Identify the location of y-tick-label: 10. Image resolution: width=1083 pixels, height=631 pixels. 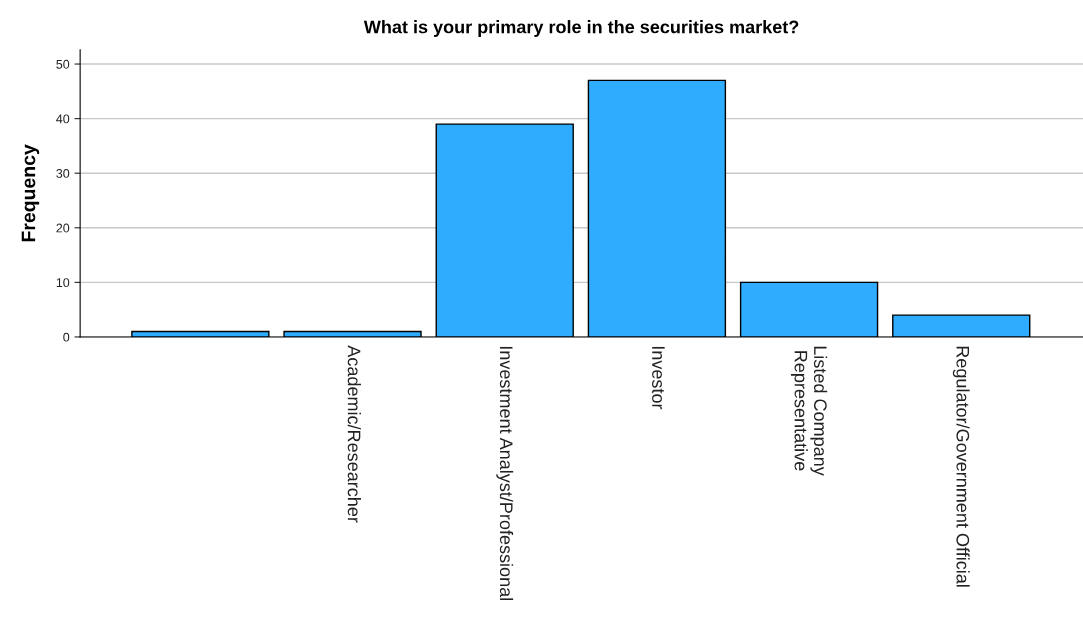
(63, 283).